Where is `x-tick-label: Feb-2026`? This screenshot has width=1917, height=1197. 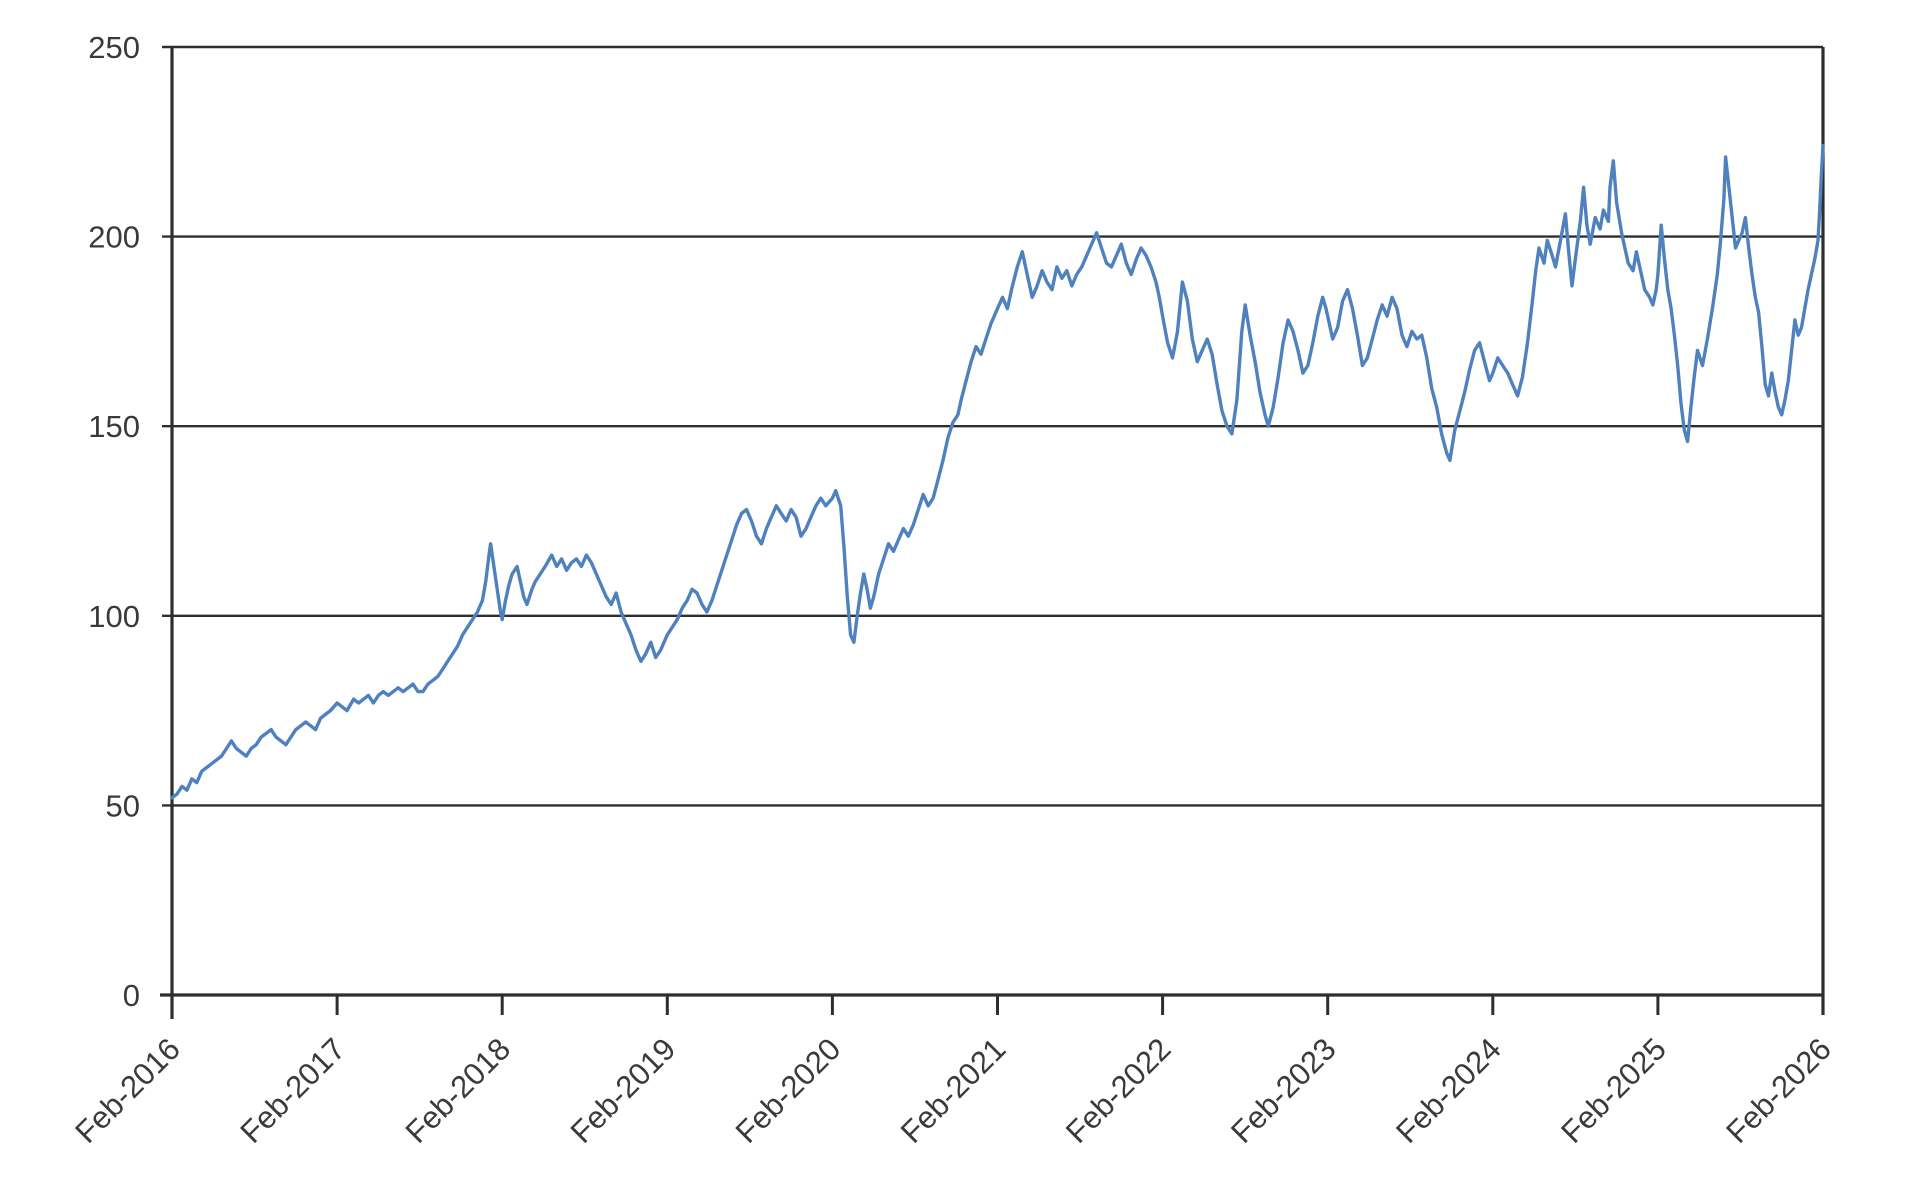 x-tick-label: Feb-2026 is located at coordinates (1778, 1090).